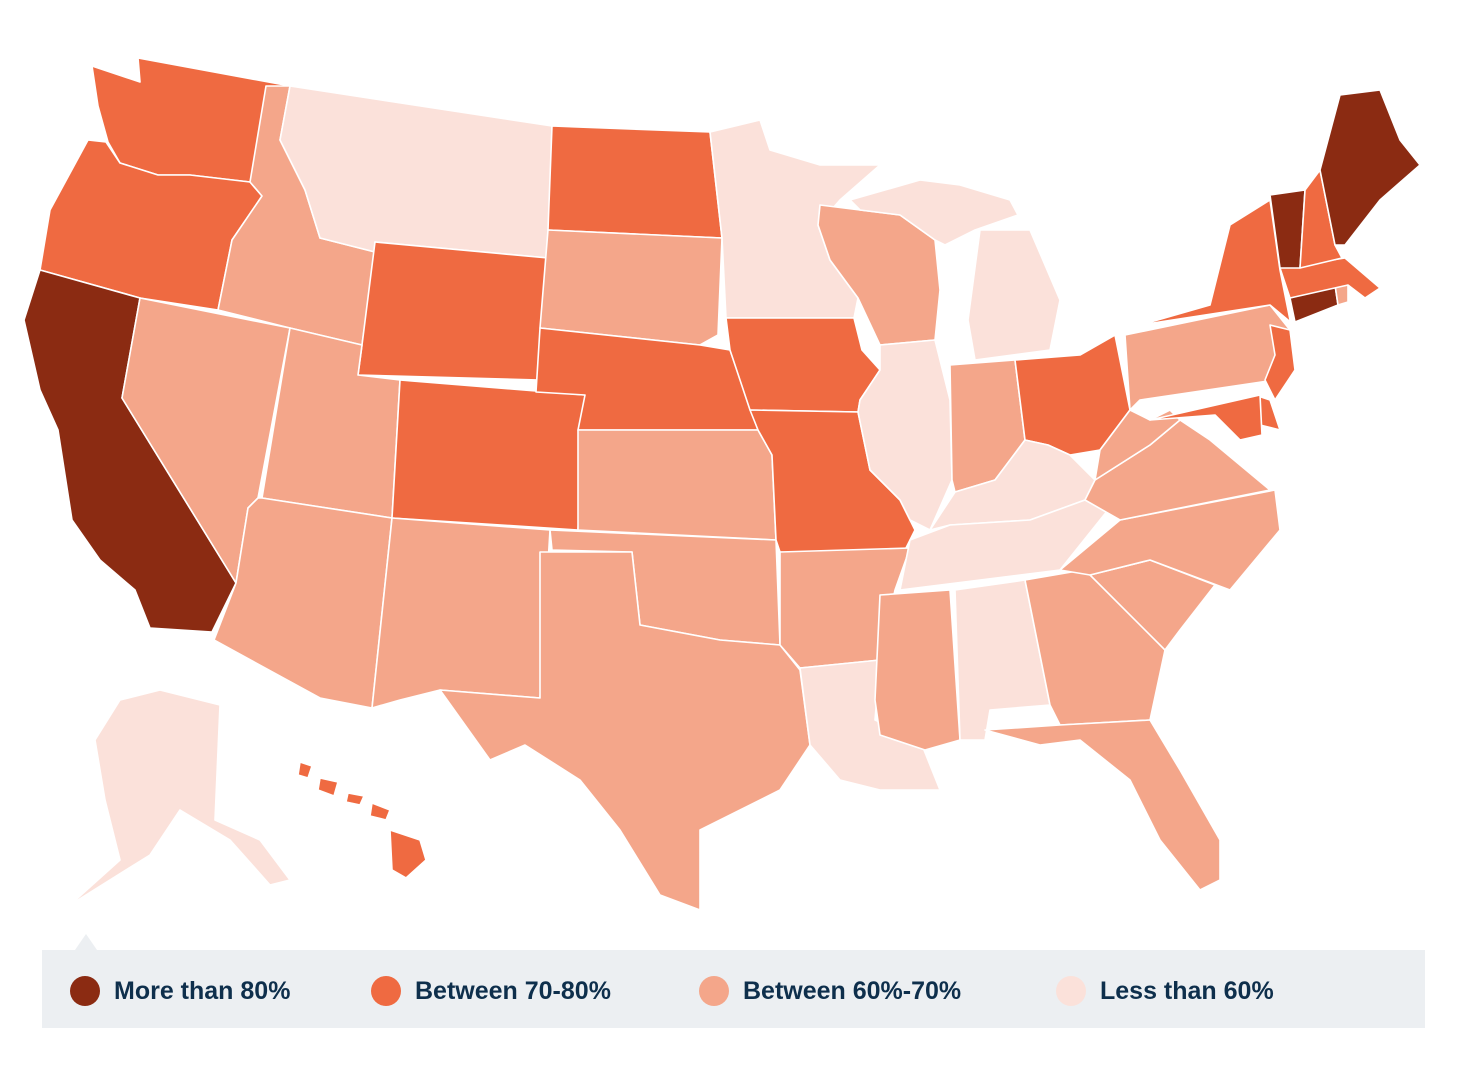 Image resolution: width=1479 pixels, height=1073 pixels. Describe the element at coordinates (1330, 278) in the screenshot. I see `state-ma` at that location.